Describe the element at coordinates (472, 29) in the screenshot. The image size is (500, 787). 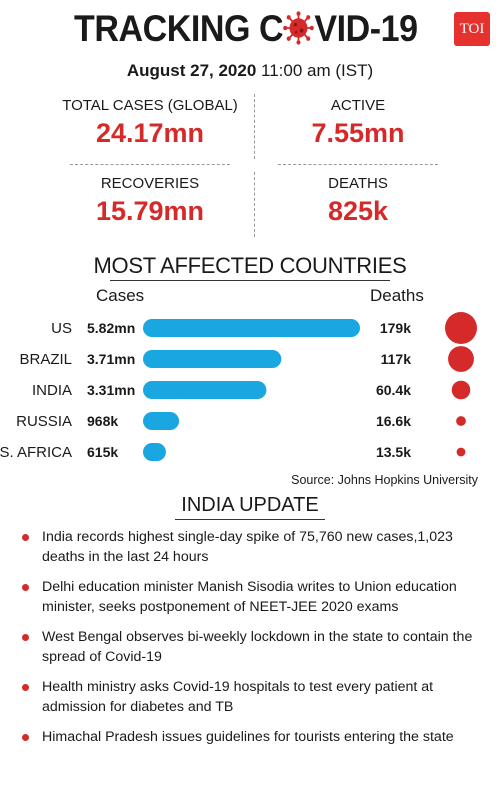
I see `toi-logo: TOI` at that location.